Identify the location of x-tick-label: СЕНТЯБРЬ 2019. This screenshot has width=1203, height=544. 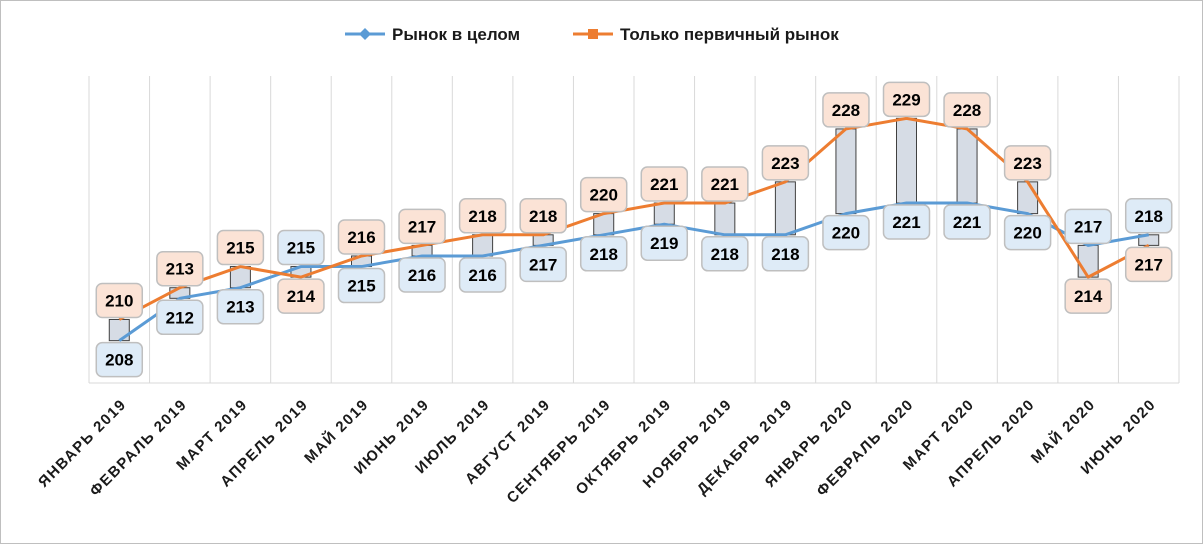
(559, 451).